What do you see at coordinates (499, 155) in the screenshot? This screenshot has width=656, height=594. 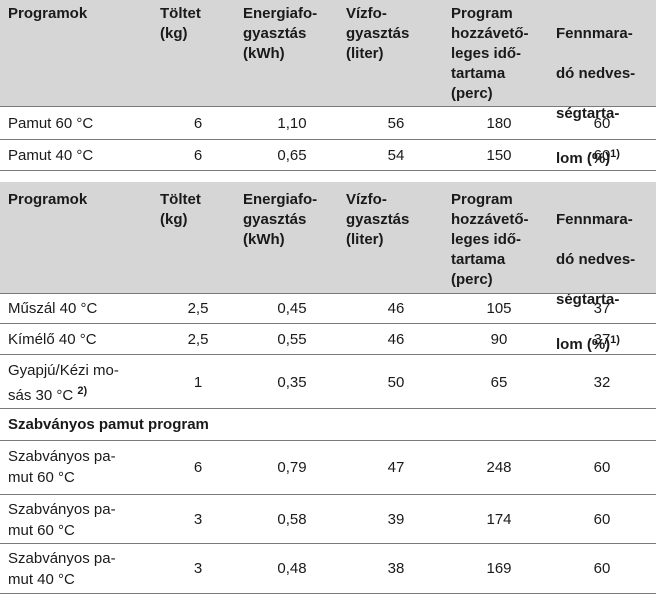 I see `cell-duration: 150` at bounding box center [499, 155].